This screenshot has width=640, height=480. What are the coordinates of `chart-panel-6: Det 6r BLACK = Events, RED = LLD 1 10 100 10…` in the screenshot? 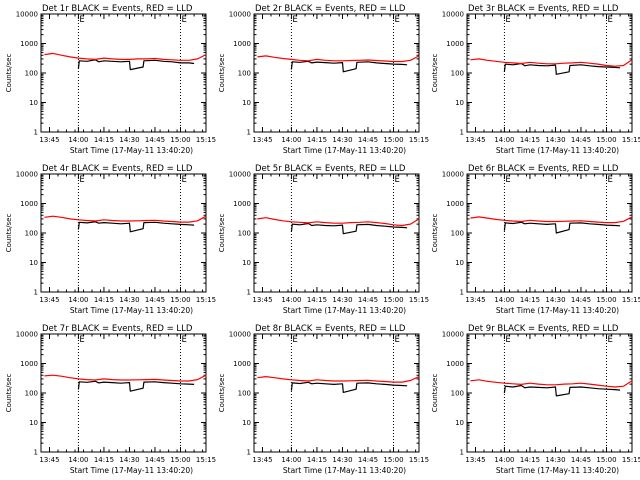 It's located at (535, 239).